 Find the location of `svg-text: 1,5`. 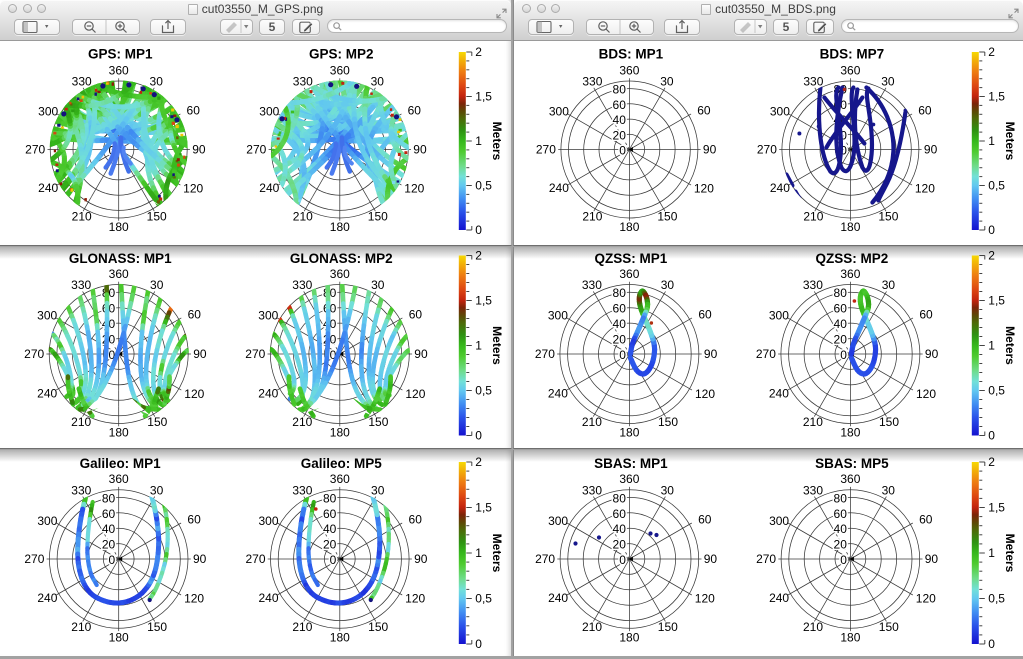

svg-text: 1,5 is located at coordinates (996, 301).